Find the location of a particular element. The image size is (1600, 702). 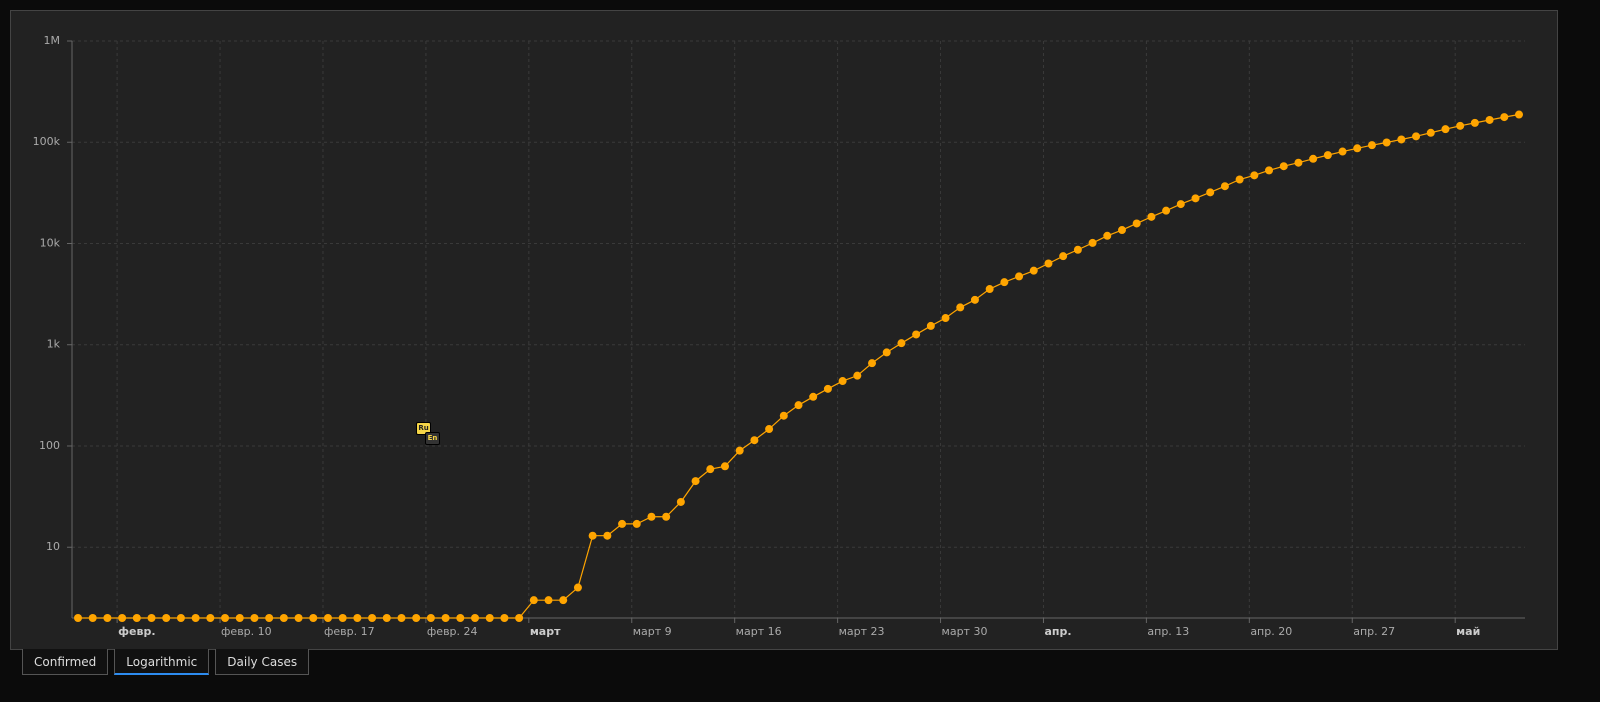

x-tick-label: март 23 is located at coordinates (862, 631).